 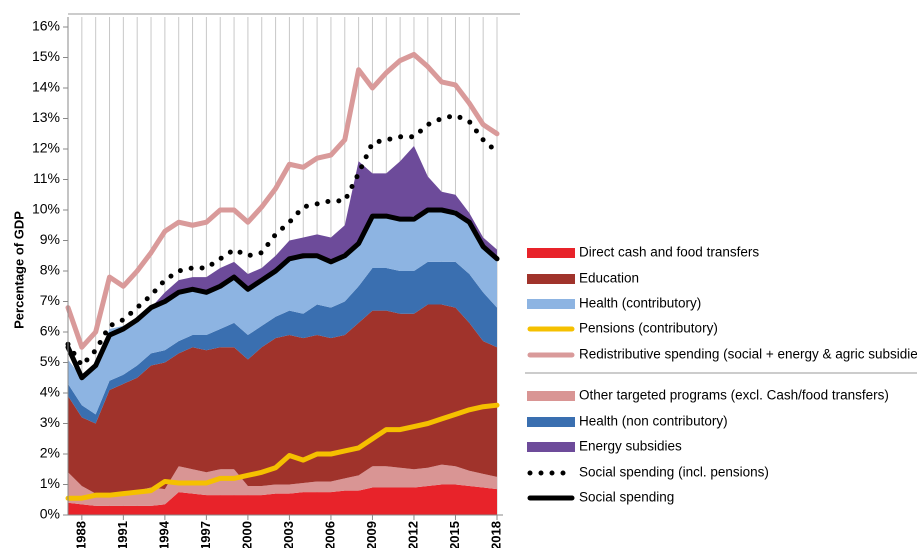 I want to click on y-tick-label: 3%, so click(x=50, y=422).